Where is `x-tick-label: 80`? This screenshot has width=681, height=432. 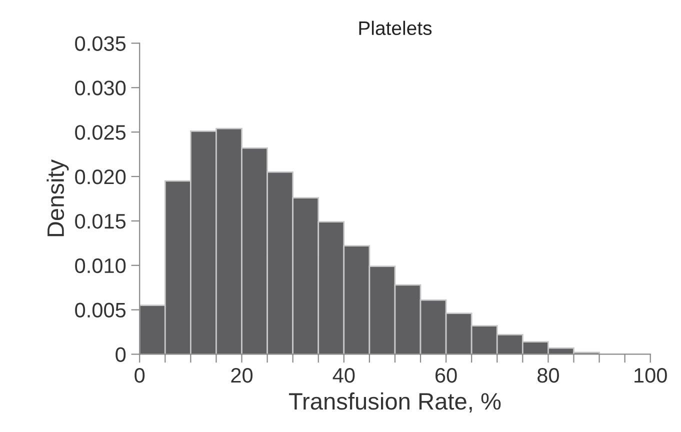 x-tick-label: 80 is located at coordinates (548, 375).